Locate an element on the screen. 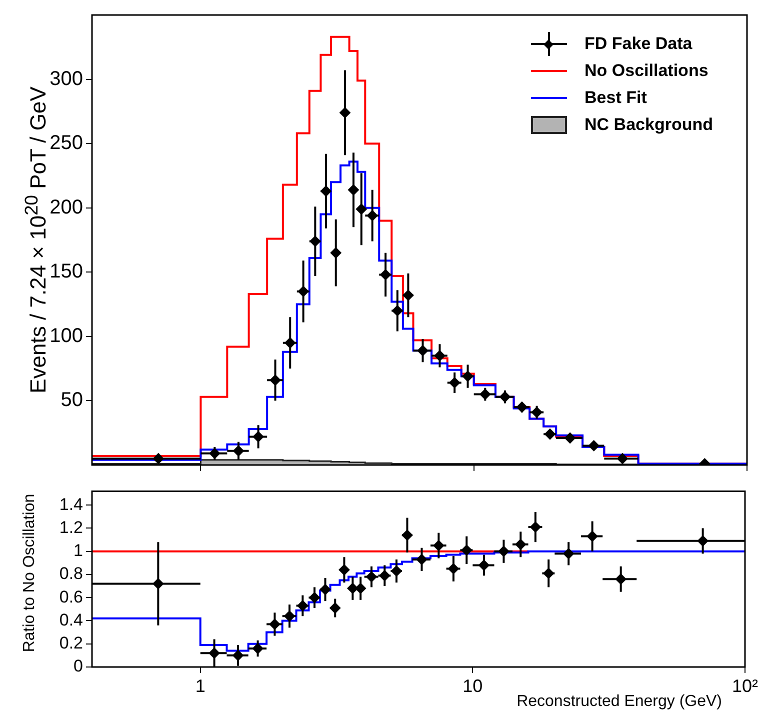  y-tick-label: 0.6 is located at coordinates (71, 596).